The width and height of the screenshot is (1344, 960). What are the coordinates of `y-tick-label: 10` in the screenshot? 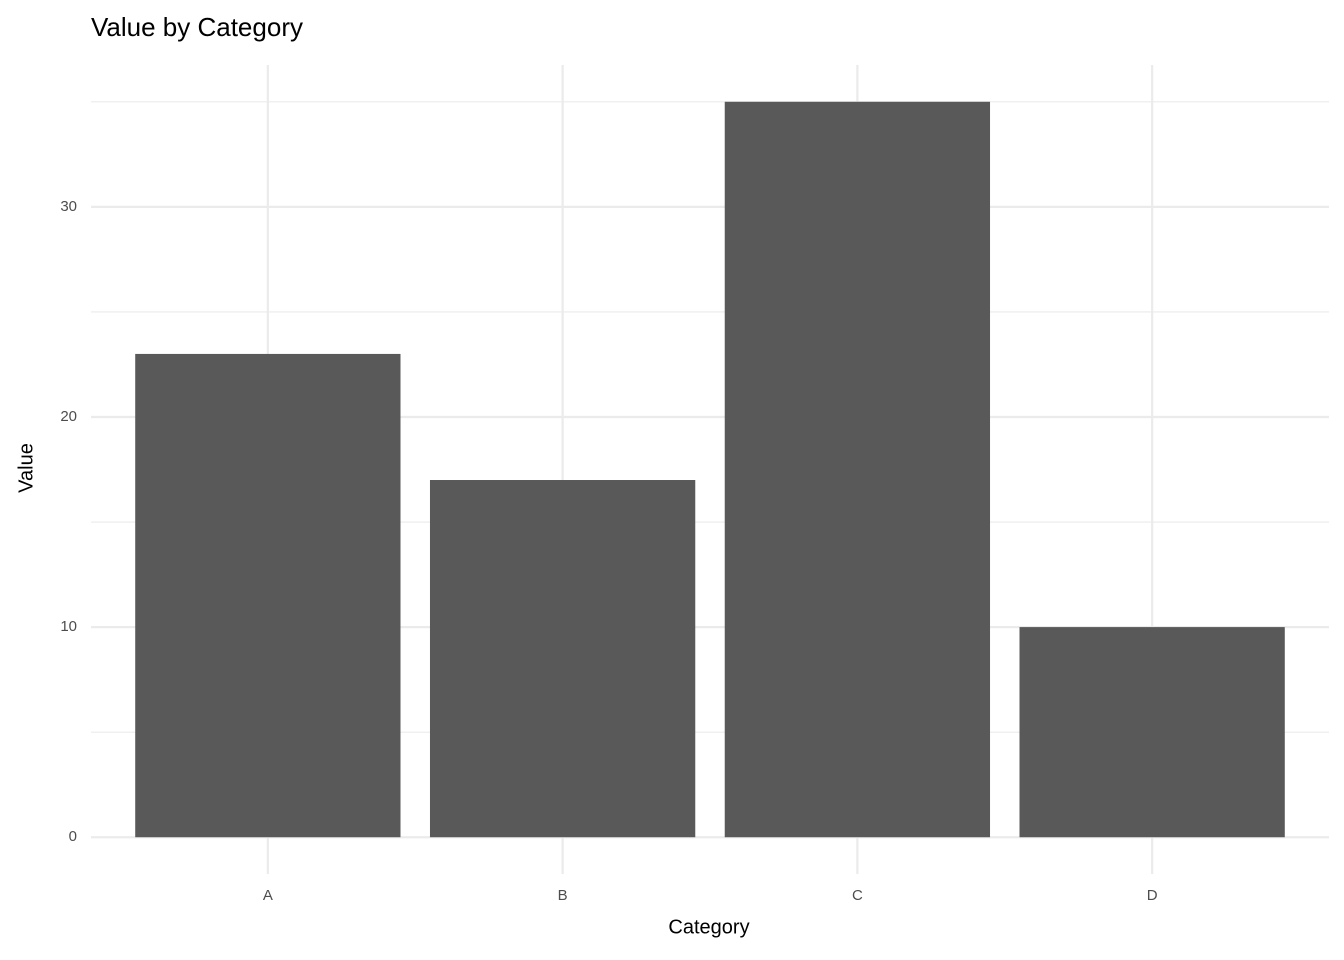 It's located at (68, 626).